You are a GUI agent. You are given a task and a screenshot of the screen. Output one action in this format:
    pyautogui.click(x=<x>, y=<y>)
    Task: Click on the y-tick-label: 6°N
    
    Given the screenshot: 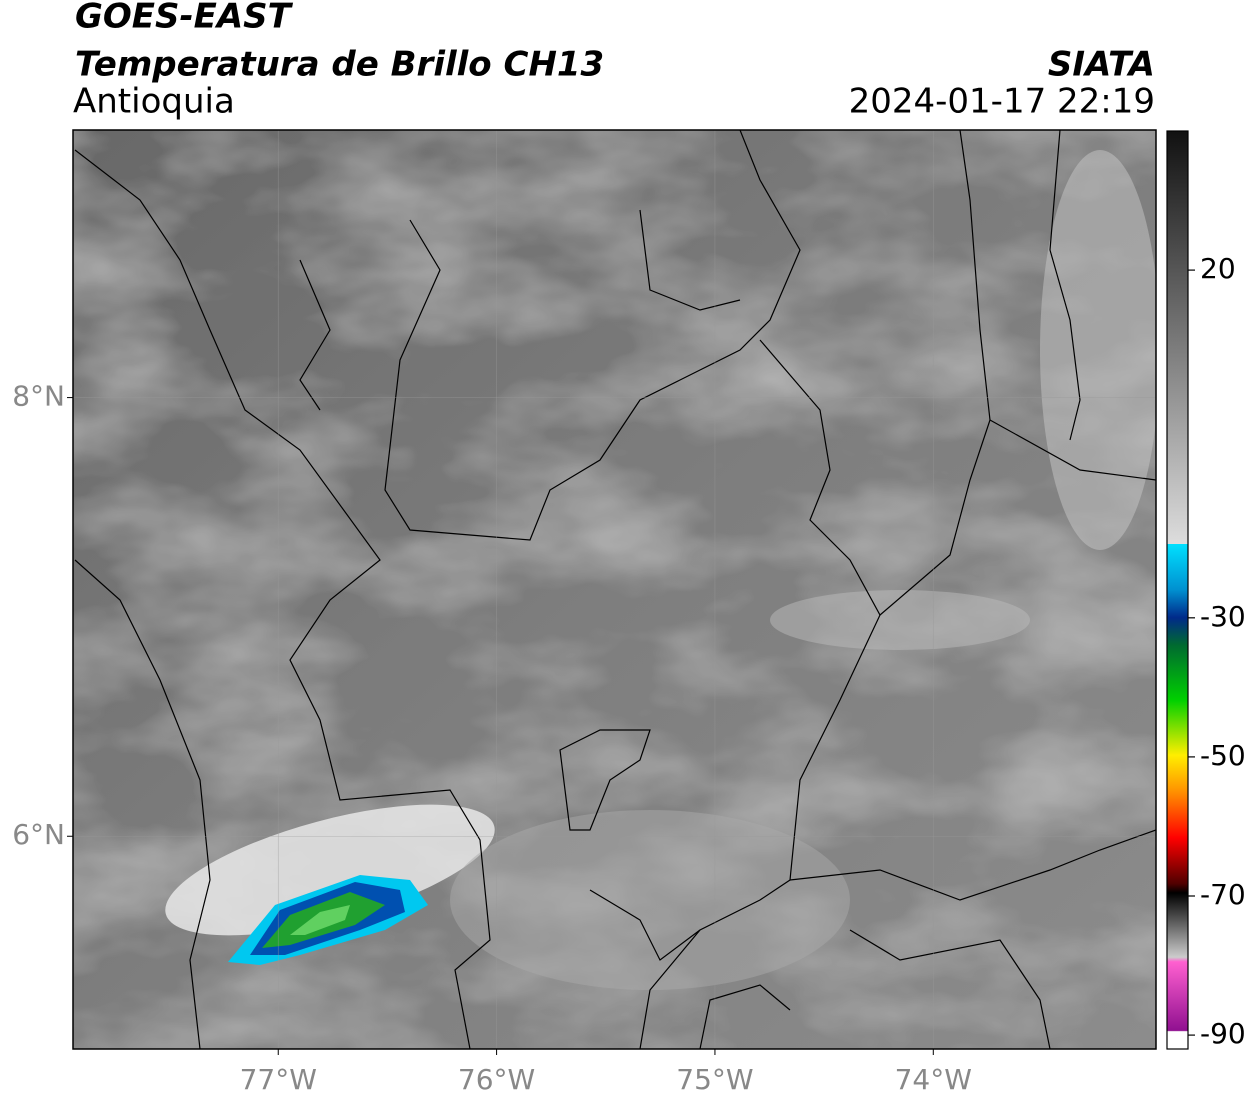 What is the action you would take?
    pyautogui.click(x=38, y=834)
    